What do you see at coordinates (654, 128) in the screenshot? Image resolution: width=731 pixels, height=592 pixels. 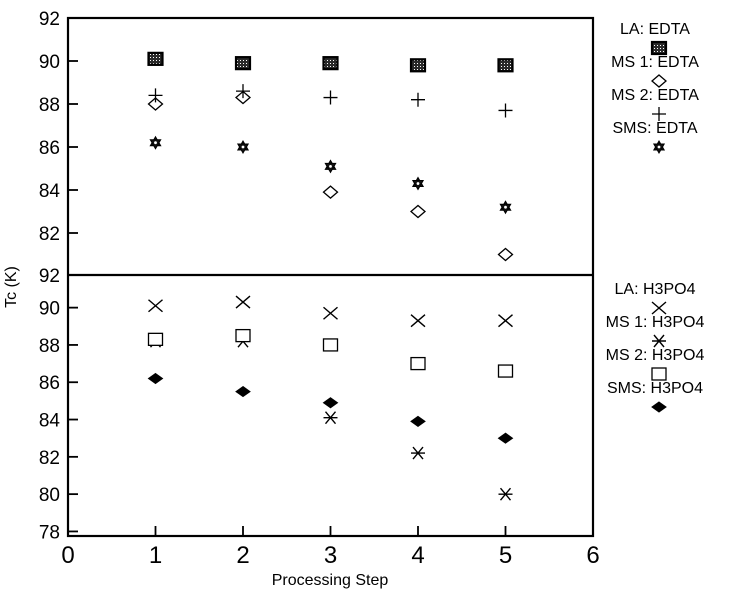 I see `legend-label: SMS: EDTA` at bounding box center [654, 128].